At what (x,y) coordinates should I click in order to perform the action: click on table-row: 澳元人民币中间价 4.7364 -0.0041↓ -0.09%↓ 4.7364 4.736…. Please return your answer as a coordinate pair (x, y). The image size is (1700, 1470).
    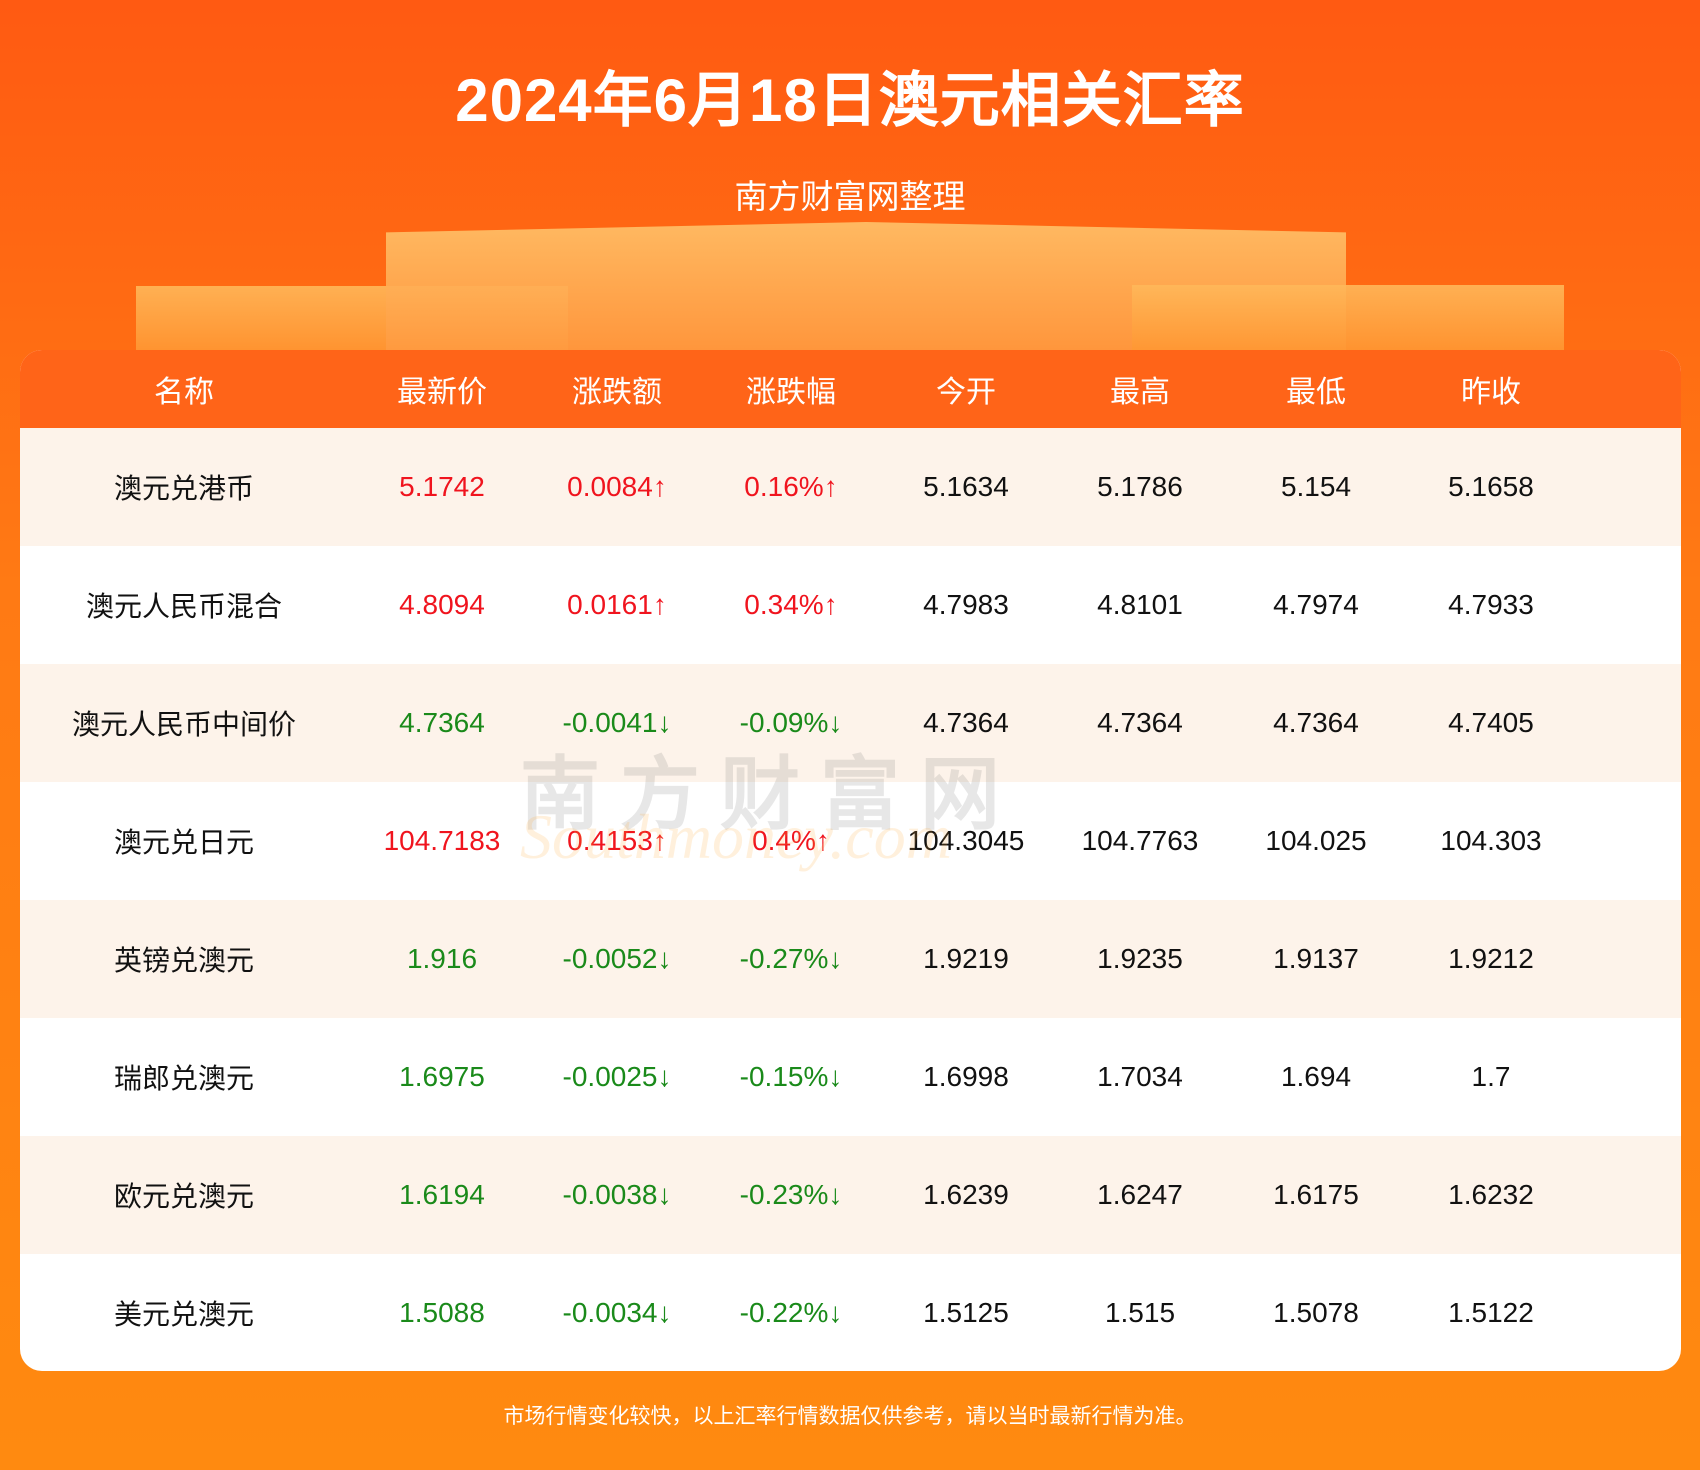
    Looking at the image, I should click on (850, 723).